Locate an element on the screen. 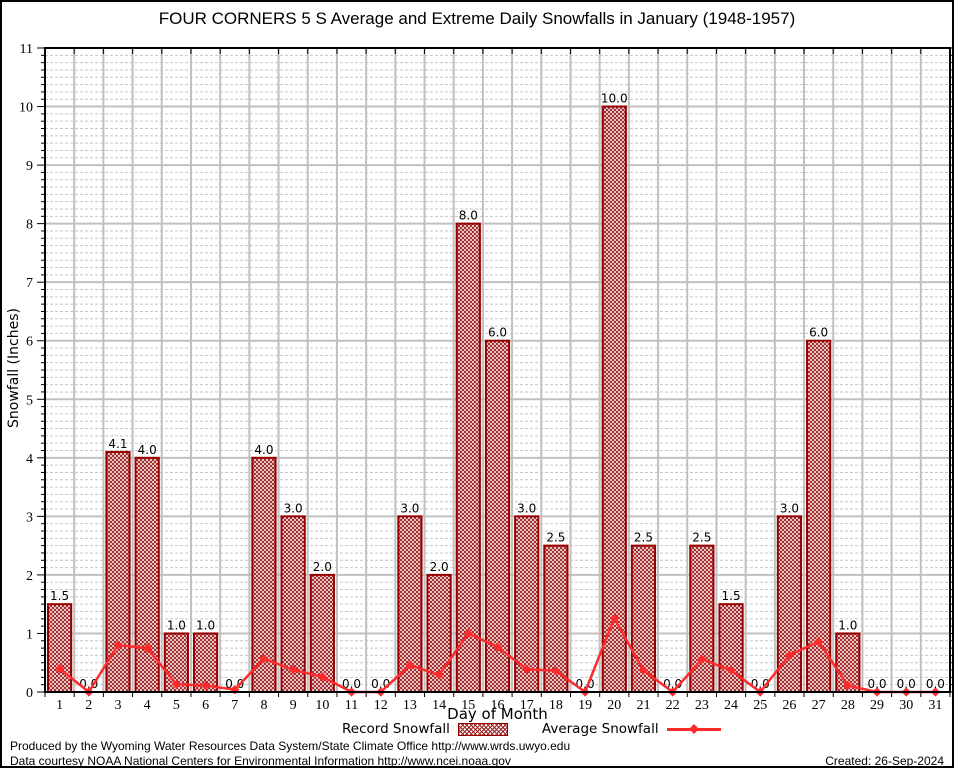 The height and width of the screenshot is (768, 954). x-tick-label-22: 22 is located at coordinates (673, 705).